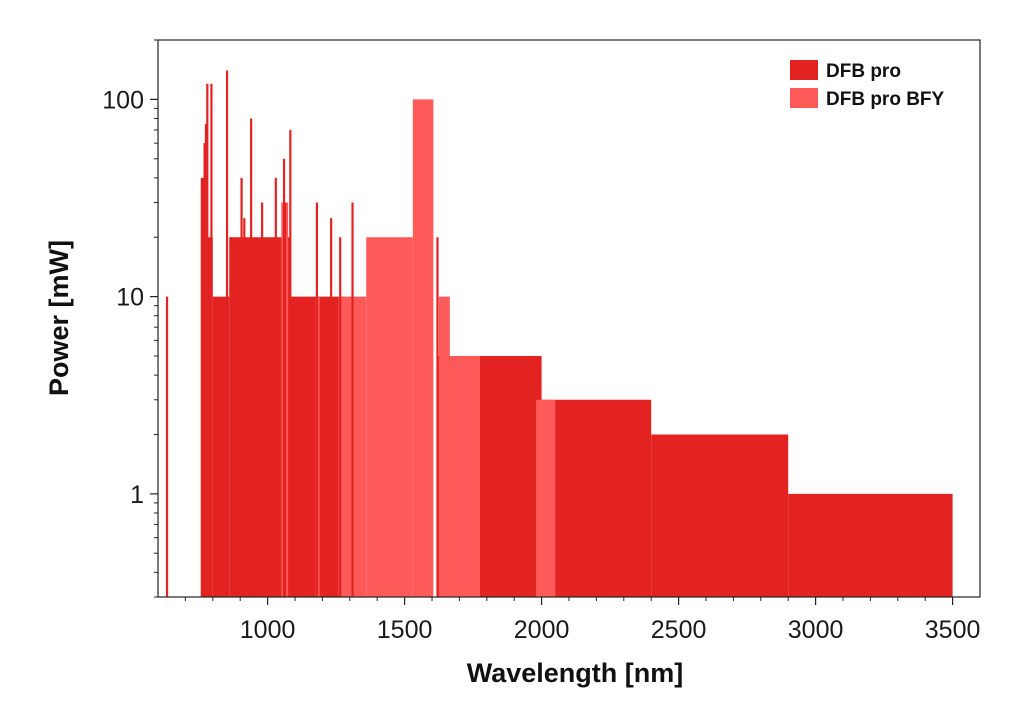 The width and height of the screenshot is (1024, 717). Describe the element at coordinates (863, 71) in the screenshot. I see `legend-label: DFB pro` at that location.